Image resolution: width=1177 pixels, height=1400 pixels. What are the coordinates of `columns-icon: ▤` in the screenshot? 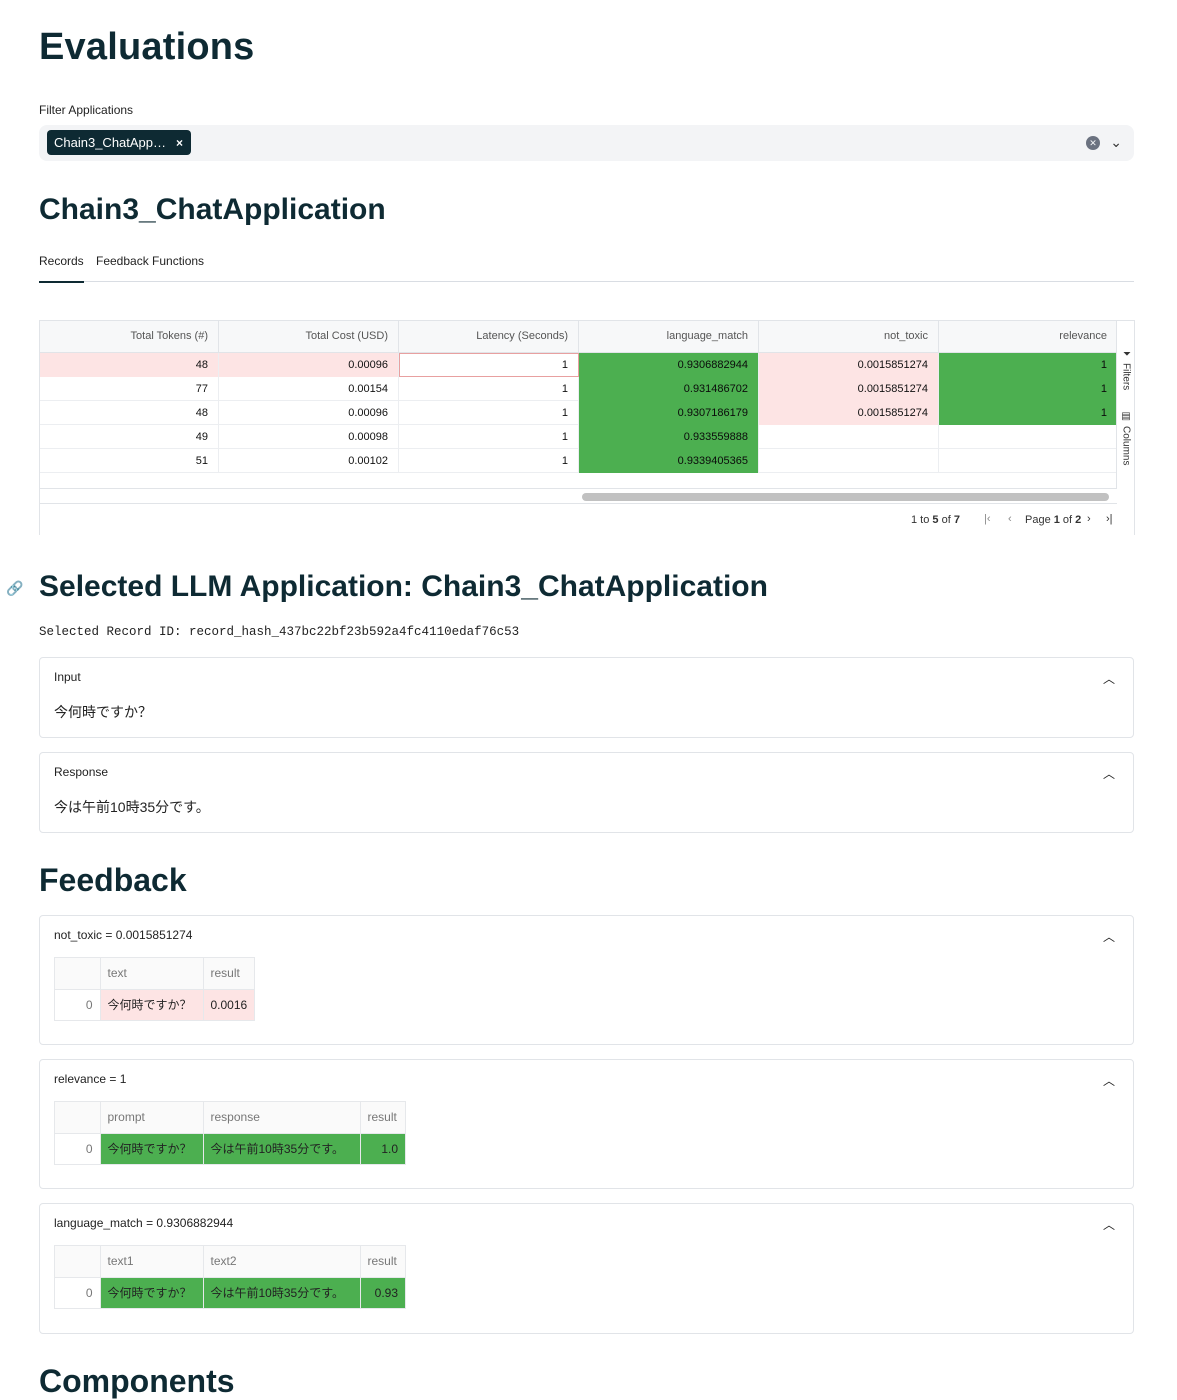 It's located at (1126, 416).